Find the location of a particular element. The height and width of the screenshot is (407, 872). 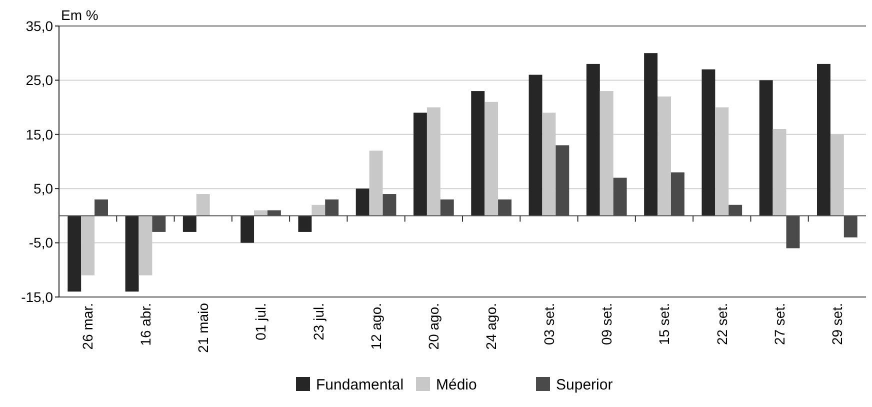

x-tick-label: 24 ago. is located at coordinates (491, 326).